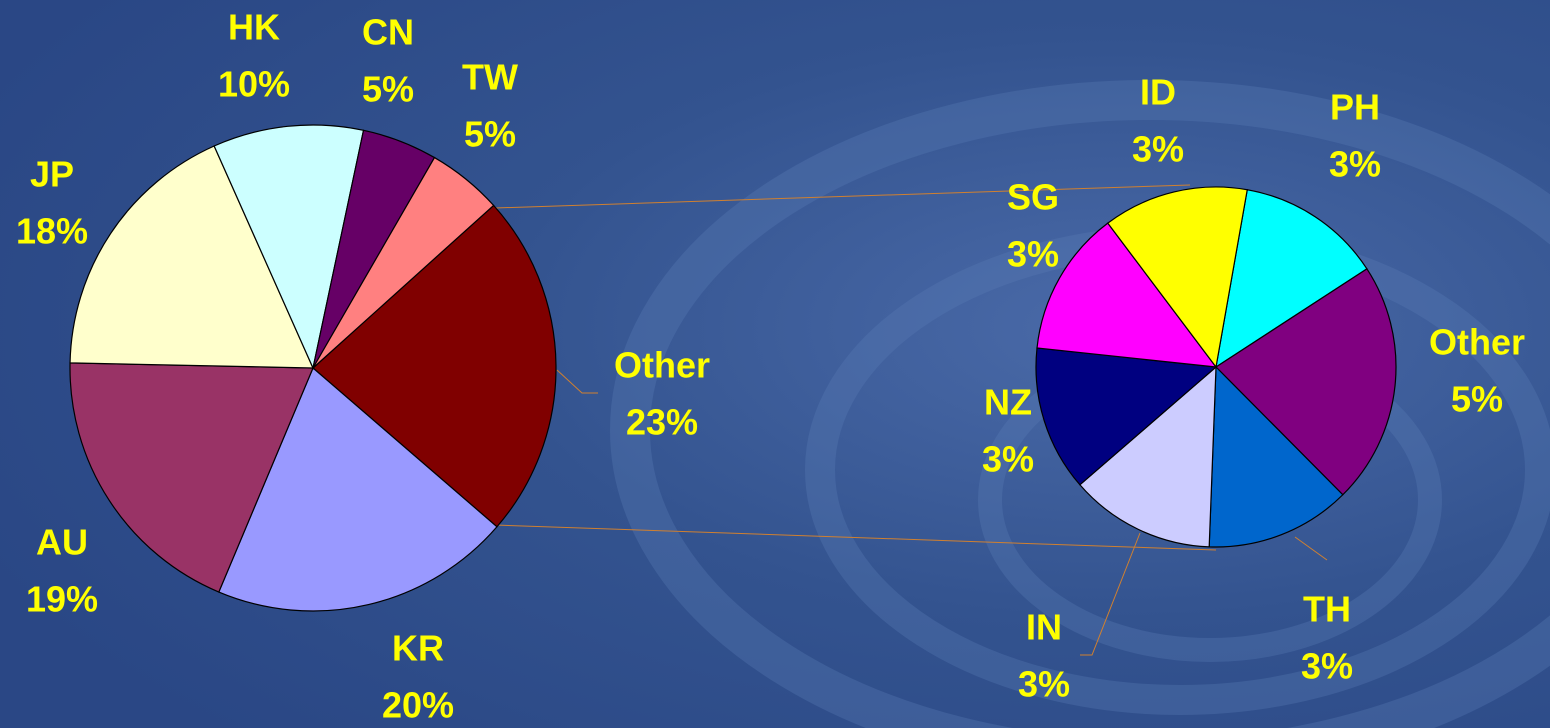 This screenshot has height=728, width=1550. What do you see at coordinates (1044, 627) in the screenshot?
I see `slice-category-label: IN` at bounding box center [1044, 627].